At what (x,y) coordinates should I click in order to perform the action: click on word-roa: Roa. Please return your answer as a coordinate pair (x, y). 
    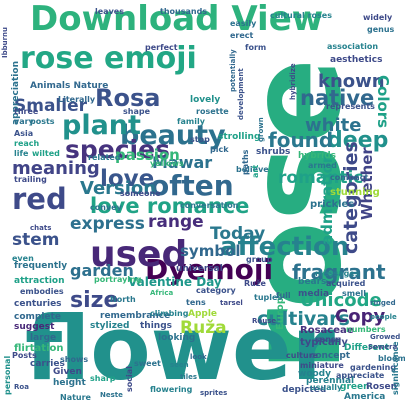
    Looking at the image, I should click on (21, 387).